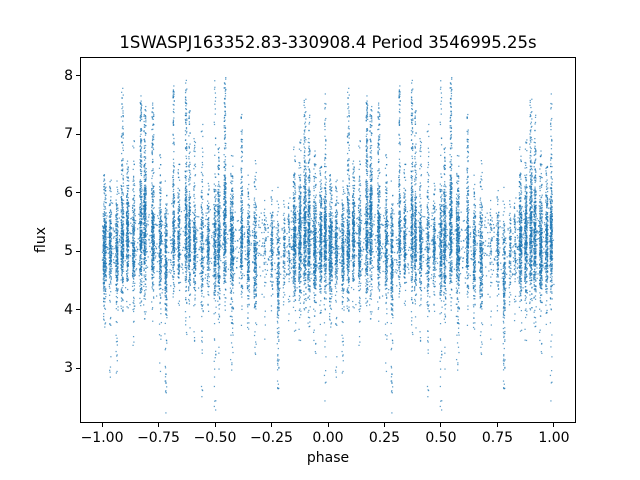 The height and width of the screenshot is (480, 640). I want to click on x-tick-label: −0.25, so click(271, 438).